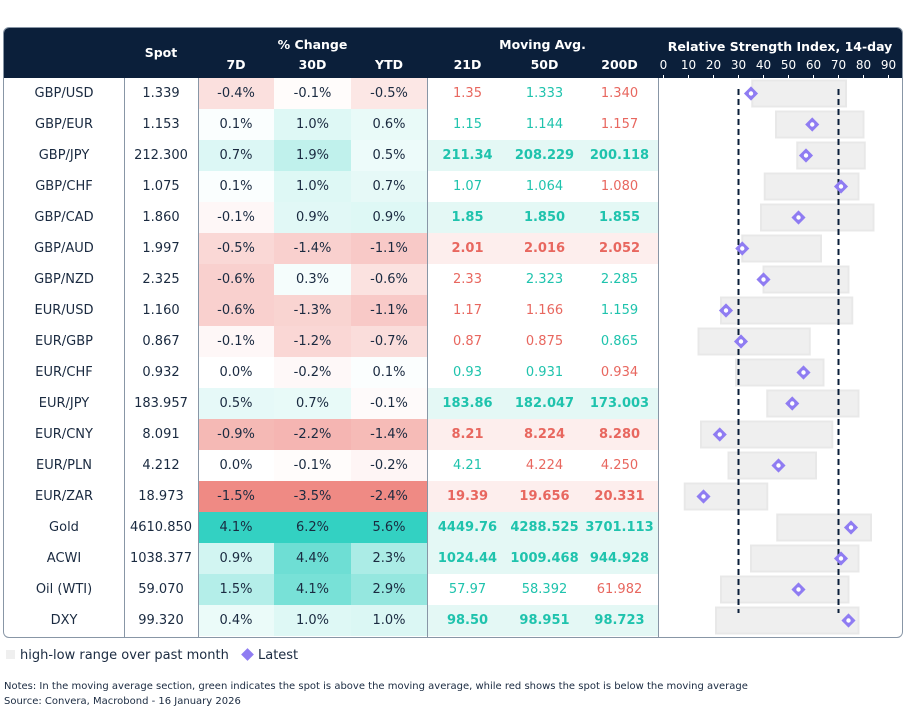  Describe the element at coordinates (161, 248) in the screenshot. I see `spot-value: 1.997` at that location.